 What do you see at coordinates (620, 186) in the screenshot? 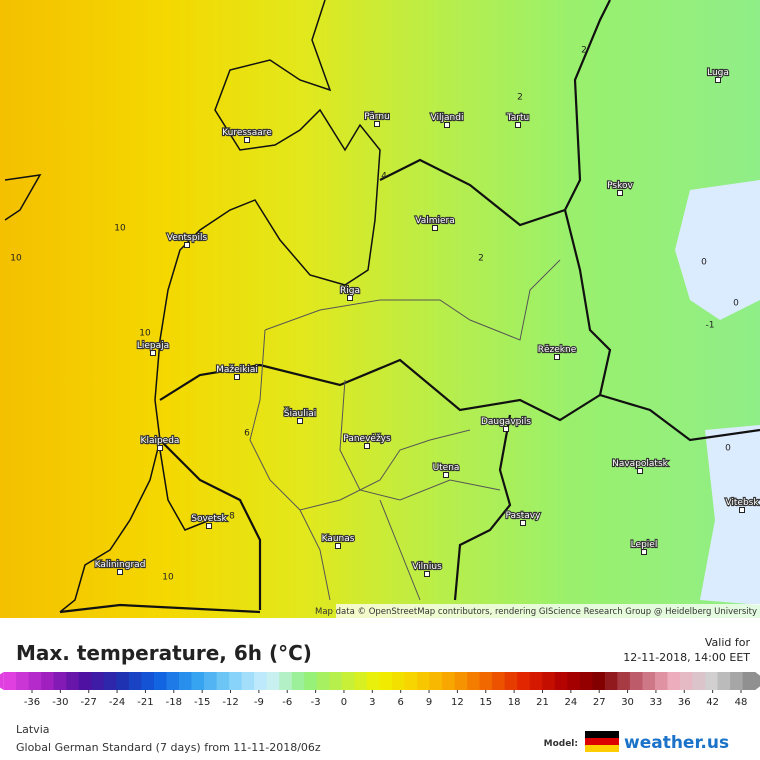
I see `city-label: Pskov` at bounding box center [620, 186].